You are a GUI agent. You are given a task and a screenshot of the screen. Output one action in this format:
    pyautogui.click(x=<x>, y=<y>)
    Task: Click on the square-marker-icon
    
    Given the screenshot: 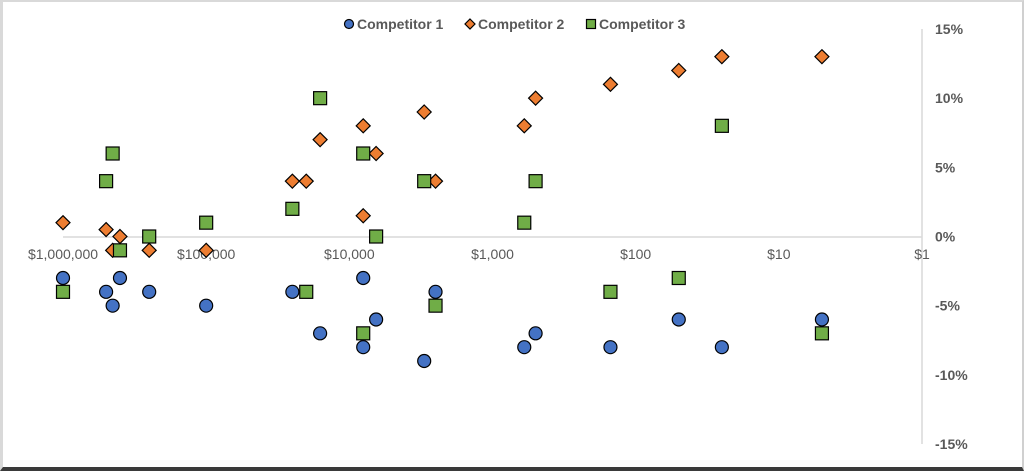 What is the action you would take?
    pyautogui.click(x=591, y=24)
    